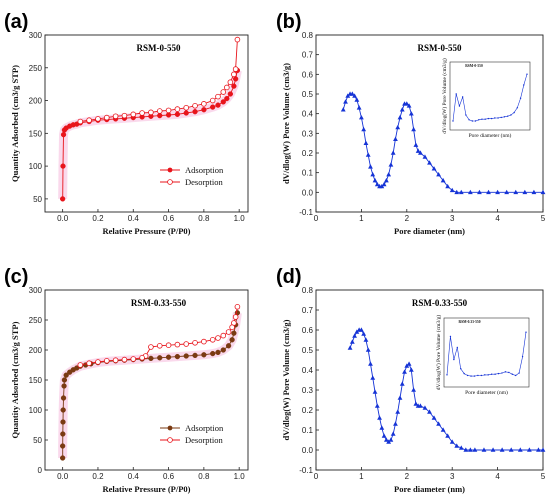  What do you see at coordinates (204, 218) in the screenshot?
I see `x-tick-label: 0.8` at bounding box center [204, 218].